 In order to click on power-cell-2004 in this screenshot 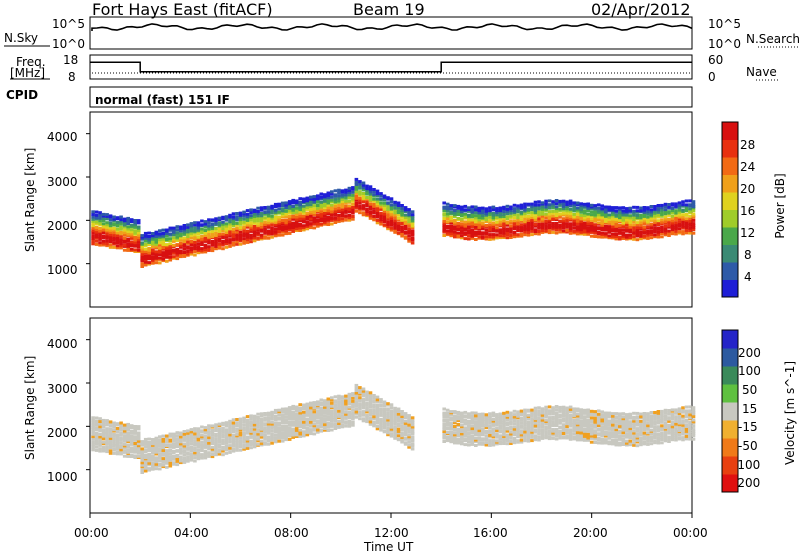, I will do `click(623, 235)`.